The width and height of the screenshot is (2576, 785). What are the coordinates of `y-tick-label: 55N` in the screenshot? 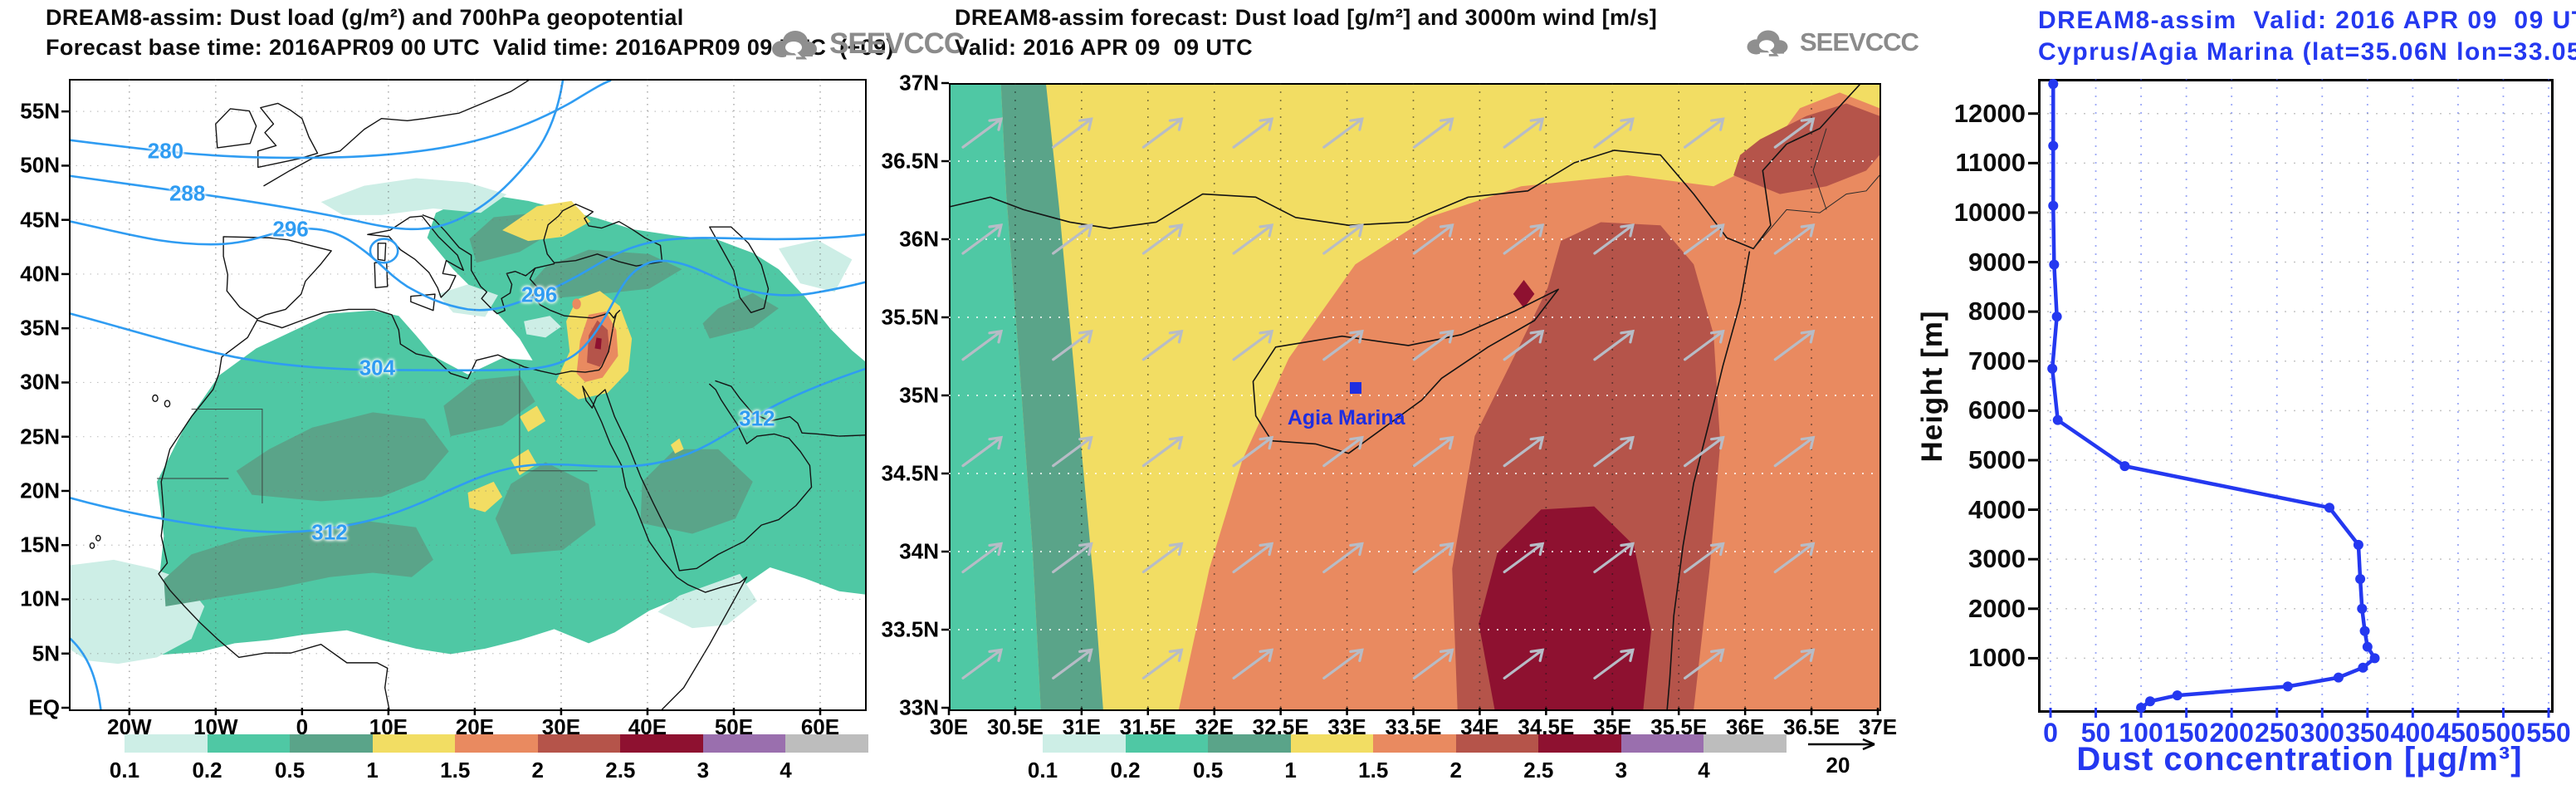 It's located at (40, 111).